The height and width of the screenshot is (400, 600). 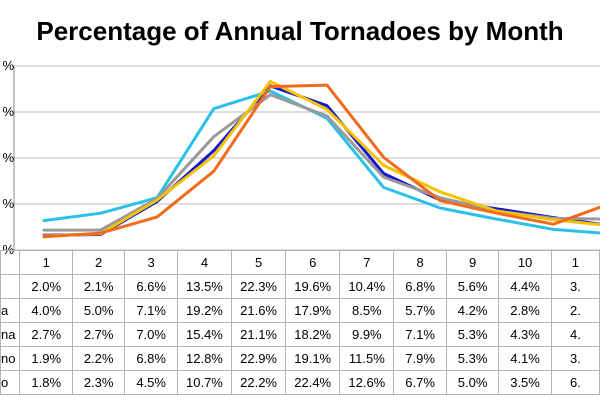 I want to click on data-value-label: 9.9%, so click(x=367, y=334).